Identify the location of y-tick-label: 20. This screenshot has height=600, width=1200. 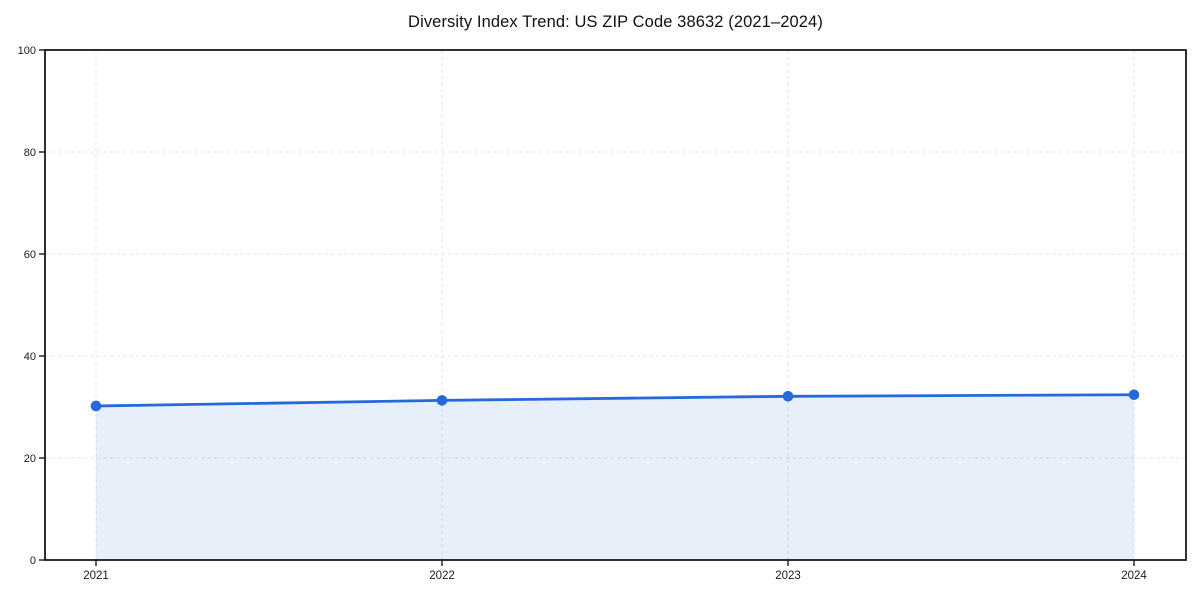
(30, 459).